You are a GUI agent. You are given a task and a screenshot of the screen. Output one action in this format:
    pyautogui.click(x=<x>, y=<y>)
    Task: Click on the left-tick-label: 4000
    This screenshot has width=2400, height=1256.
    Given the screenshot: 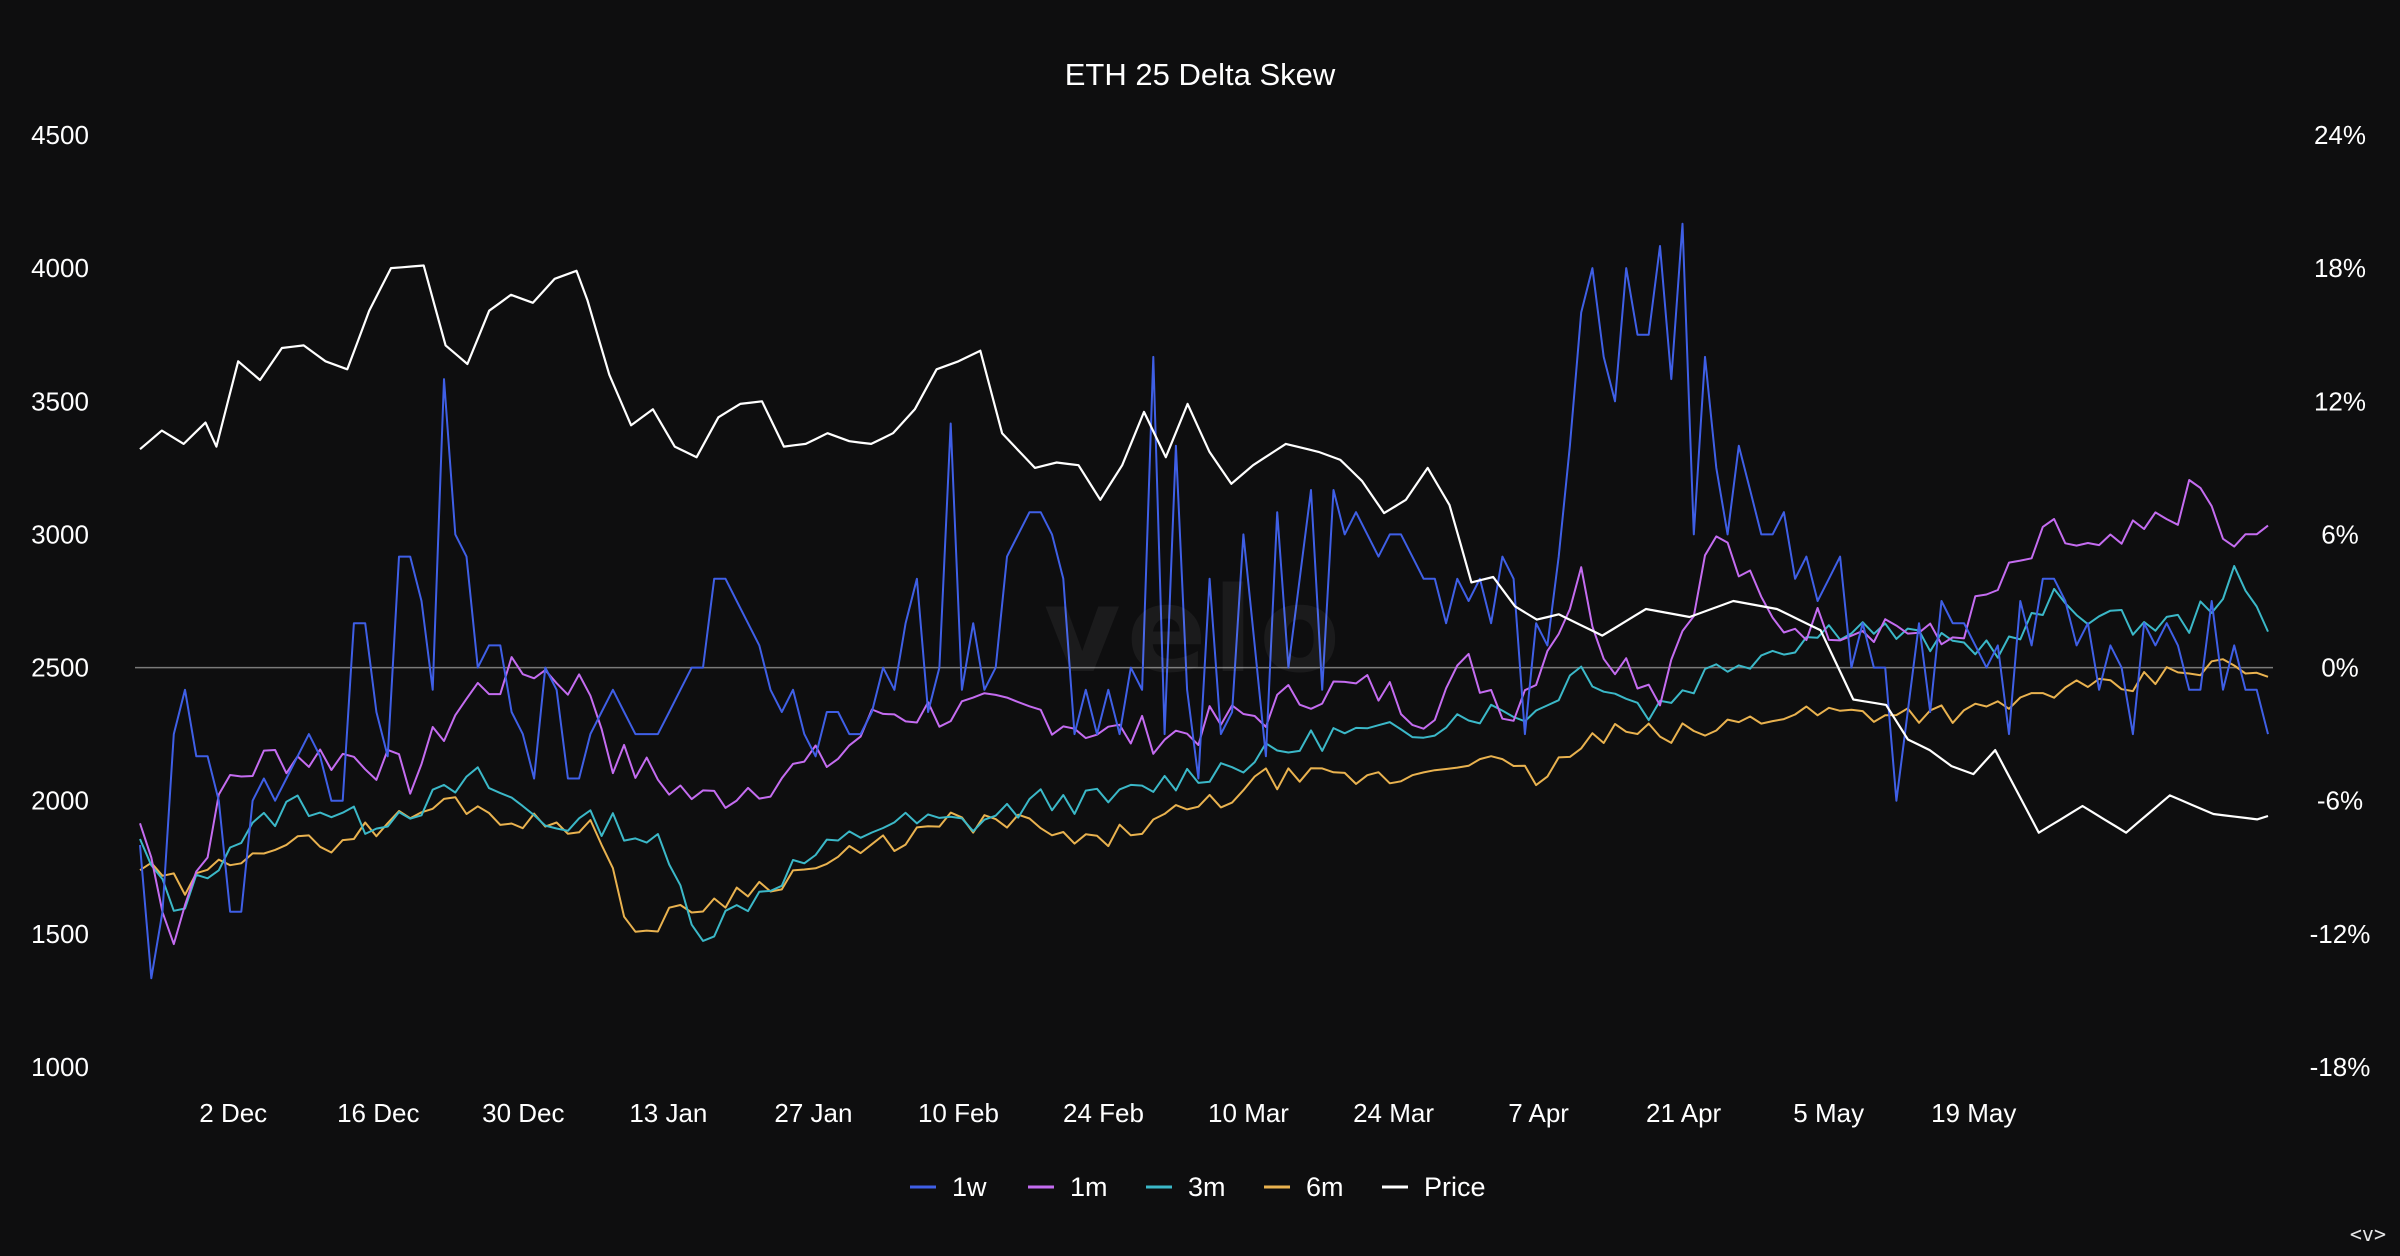 What is the action you would take?
    pyautogui.click(x=60, y=268)
    